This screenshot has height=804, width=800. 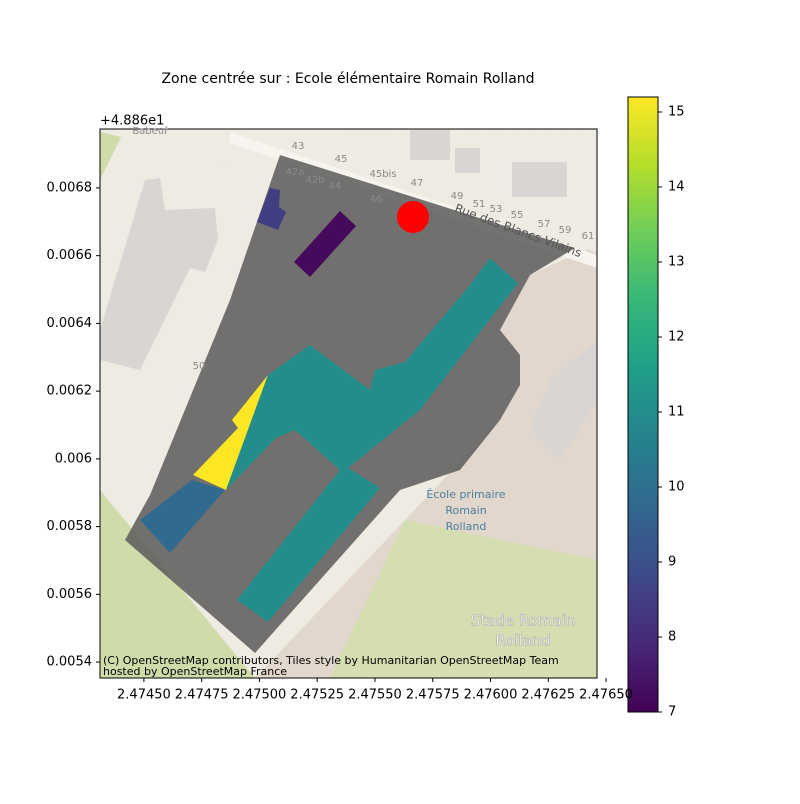 I want to click on colorbar, so click(x=643, y=404).